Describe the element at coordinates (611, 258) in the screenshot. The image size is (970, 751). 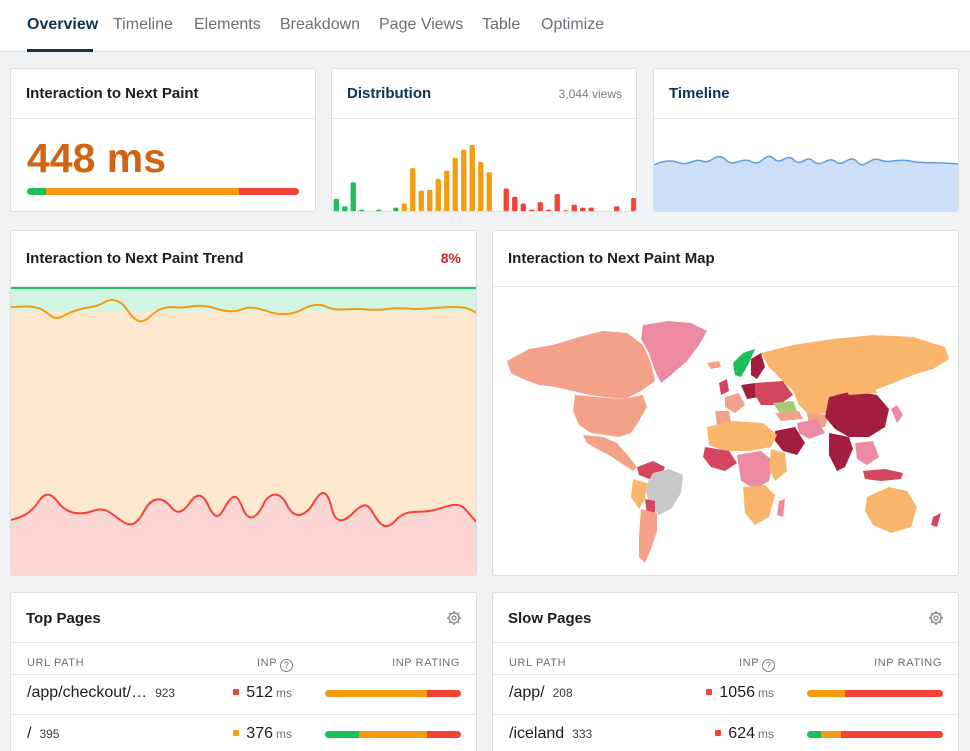
I see `card-title: Interaction to Next Paint Map` at that location.